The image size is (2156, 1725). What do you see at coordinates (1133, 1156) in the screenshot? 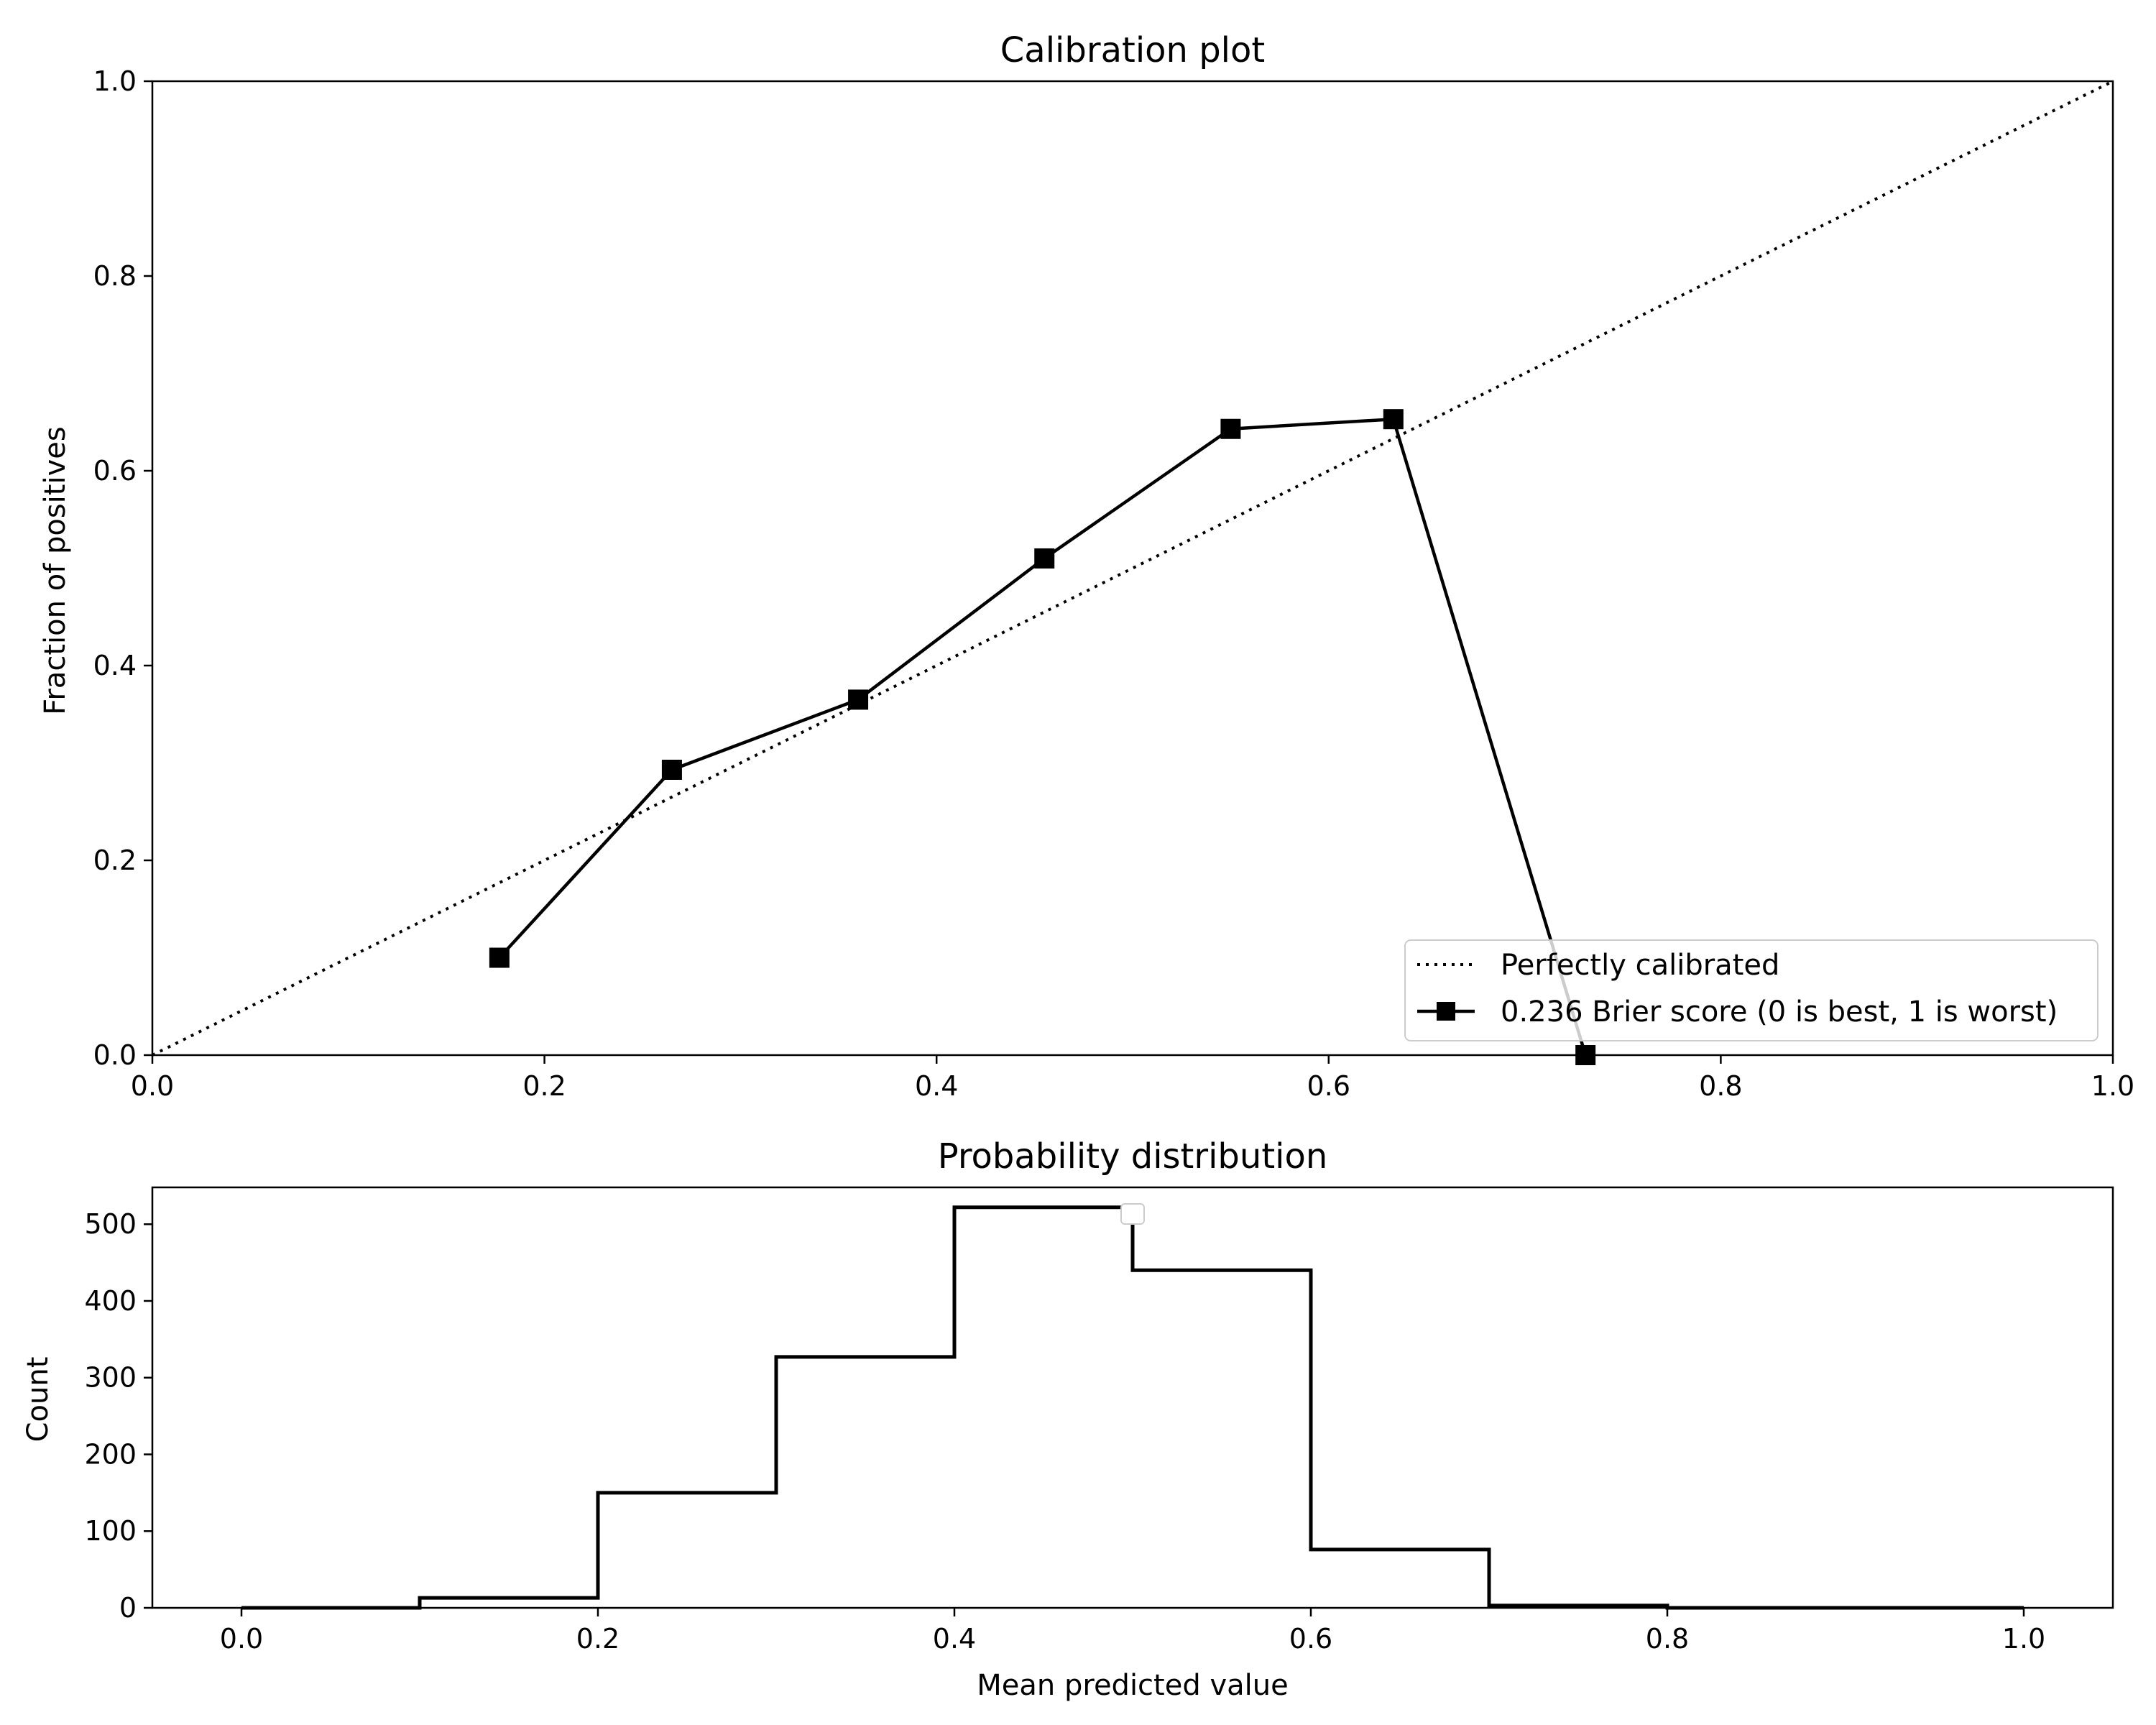
I see `distribution-plot-title: Probability distribution` at bounding box center [1133, 1156].